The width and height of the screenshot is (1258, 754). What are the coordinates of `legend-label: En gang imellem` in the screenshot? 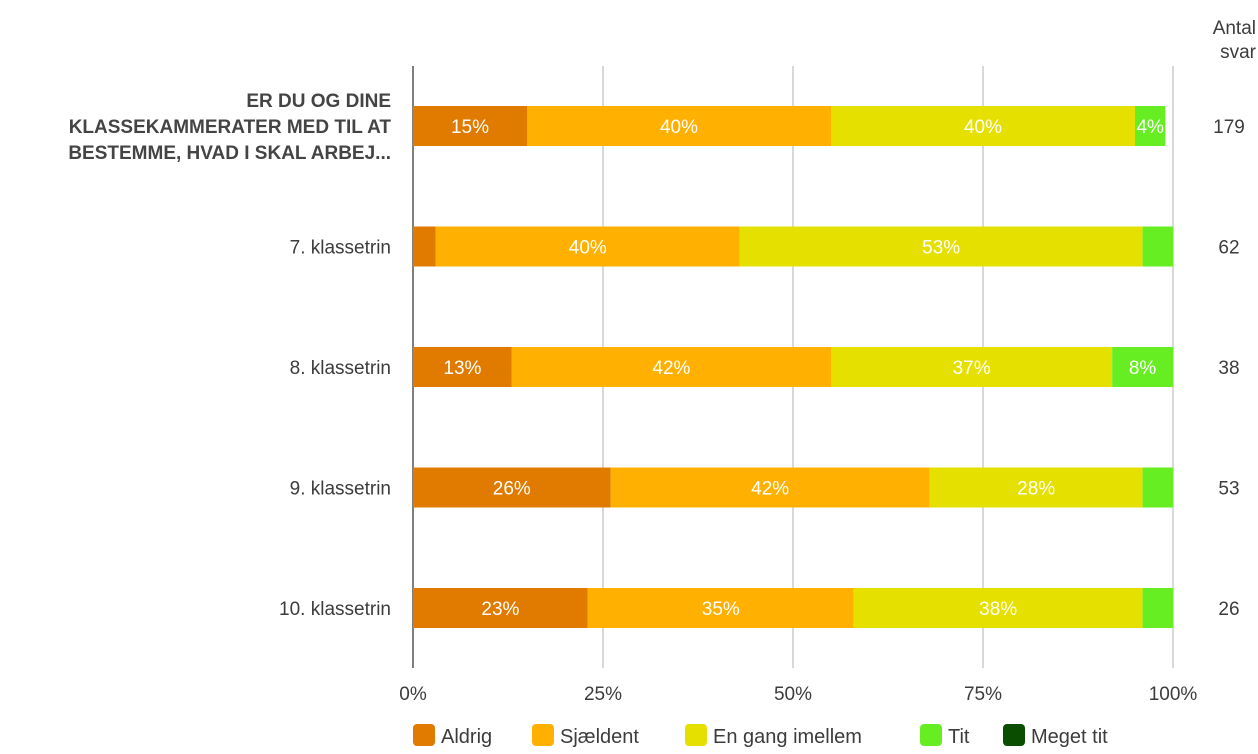 It's located at (787, 737).